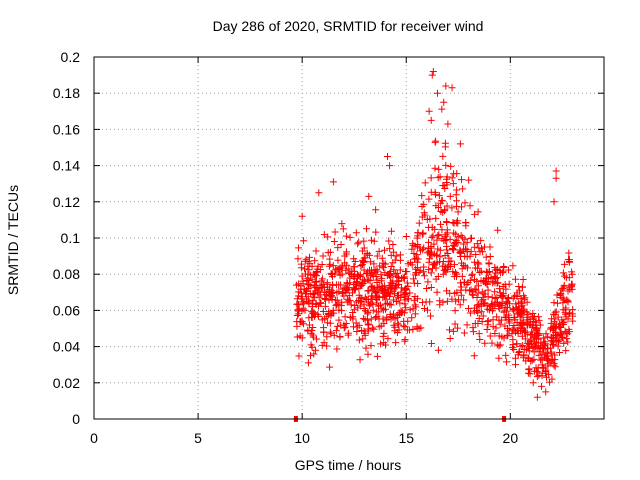  Describe the element at coordinates (66, 347) in the screenshot. I see `y-tick-label: 0.04` at that location.